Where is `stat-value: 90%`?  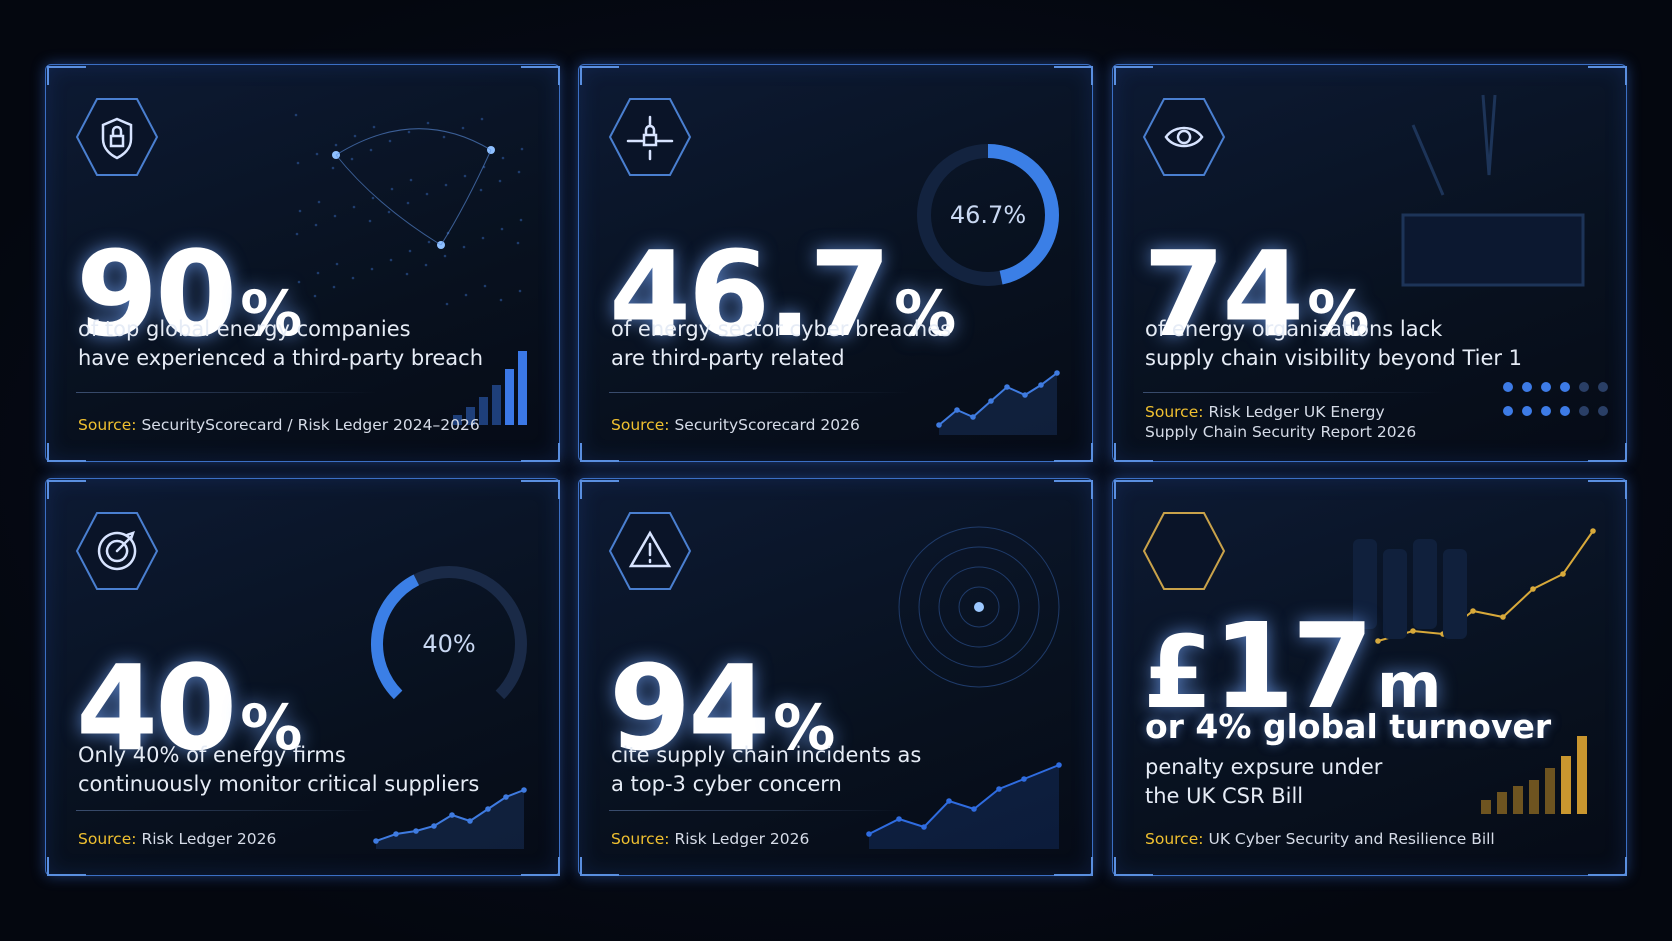
stat-value: 90% is located at coordinates (189, 294).